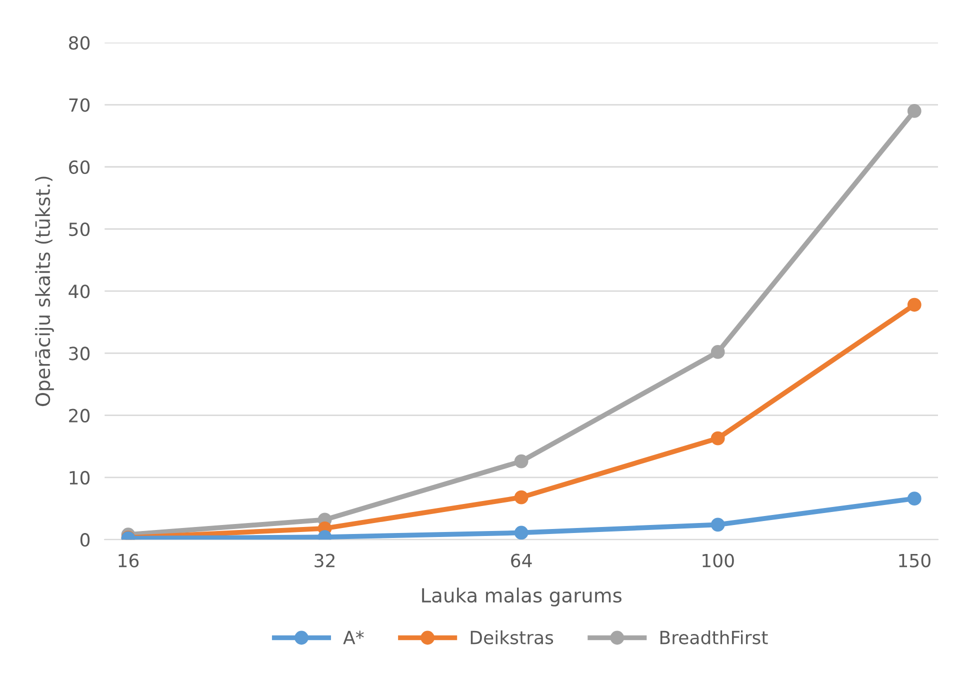 This screenshot has width=969, height=677. What do you see at coordinates (714, 637) in the screenshot?
I see `legend-label: BreadthFirst` at bounding box center [714, 637].